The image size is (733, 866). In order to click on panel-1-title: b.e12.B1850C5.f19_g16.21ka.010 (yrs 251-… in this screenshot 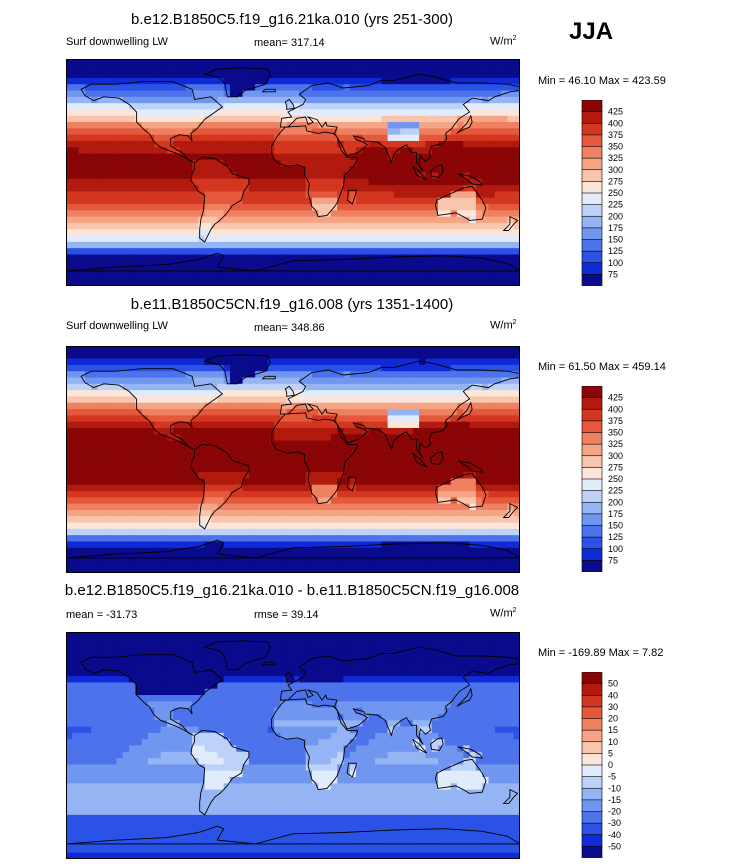, I will do `click(292, 19)`.